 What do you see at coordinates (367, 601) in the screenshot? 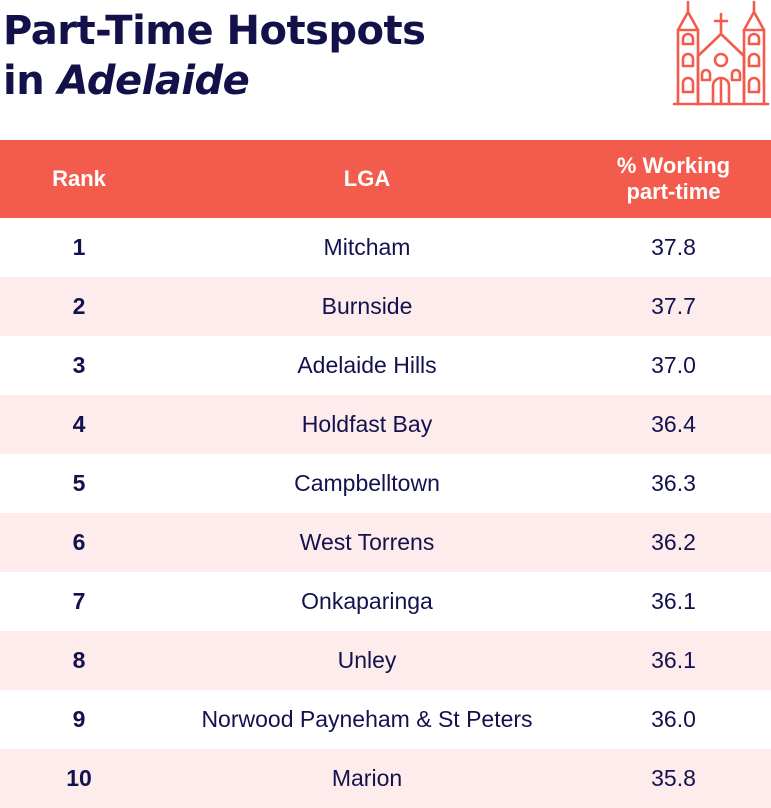
I see `lga-cell: Onkaparinga` at bounding box center [367, 601].